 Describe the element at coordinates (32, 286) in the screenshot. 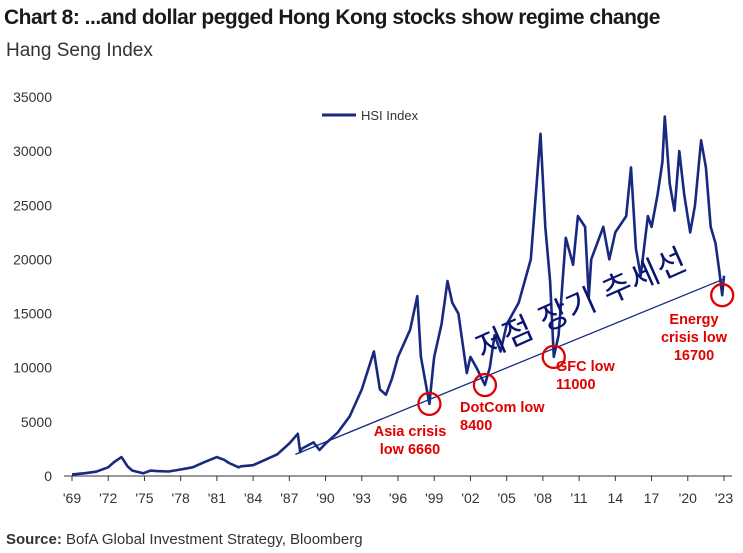

I see `y-axis: 0 5000 10000 15000 20000 25000 30000 35000` at that location.